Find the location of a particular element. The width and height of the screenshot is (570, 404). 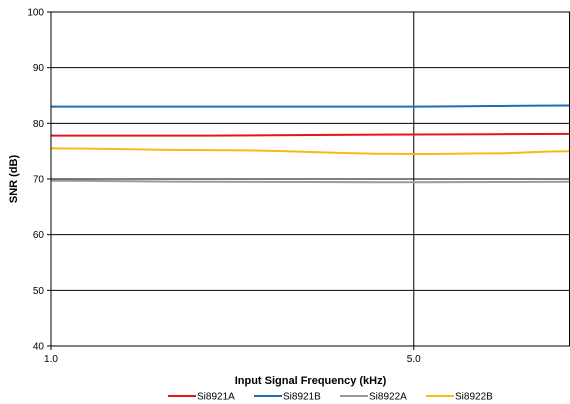

series-line-si8922b is located at coordinates (310, 151).